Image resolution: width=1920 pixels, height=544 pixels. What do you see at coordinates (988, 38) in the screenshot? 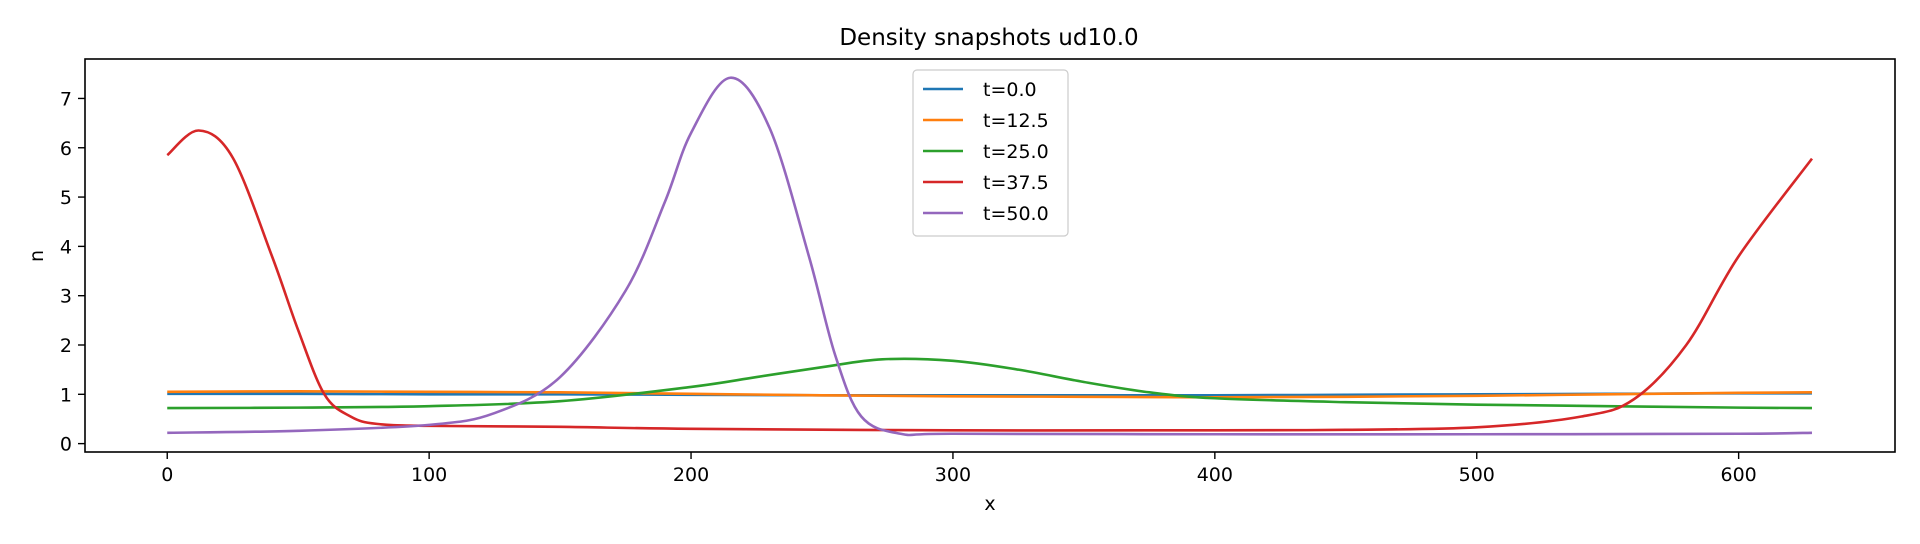
I see `chart-title: Density snapshots ud10.0` at bounding box center [988, 38].